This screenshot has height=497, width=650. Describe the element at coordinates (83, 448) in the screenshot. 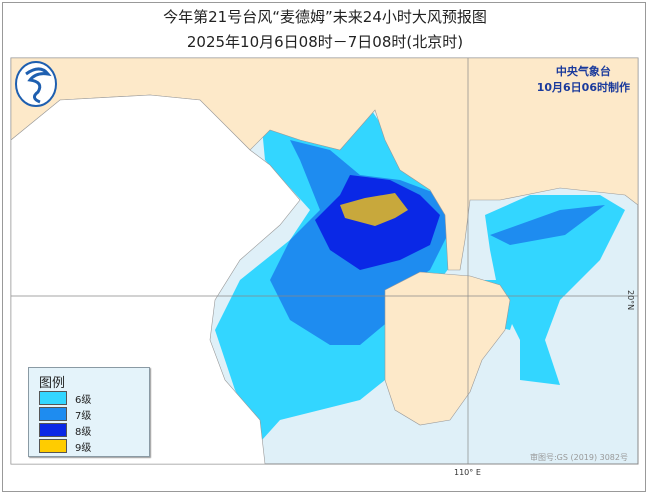

I see `legend-label: 9级` at that location.